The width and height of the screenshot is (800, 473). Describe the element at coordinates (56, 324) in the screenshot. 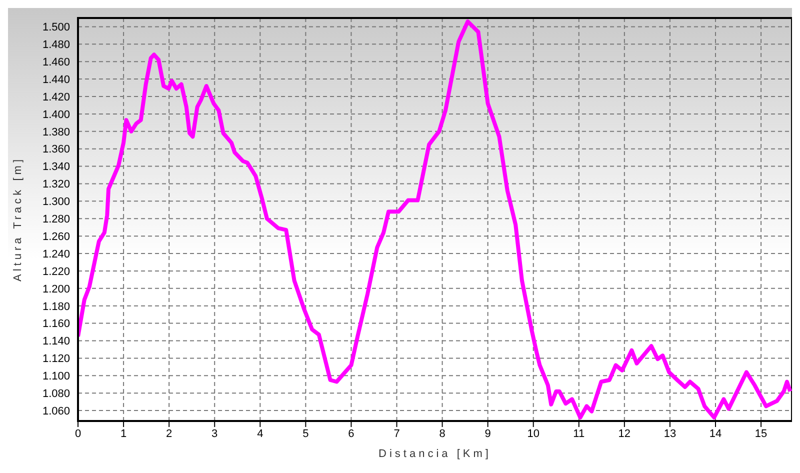

I see `y-tick-label: 1.160` at that location.